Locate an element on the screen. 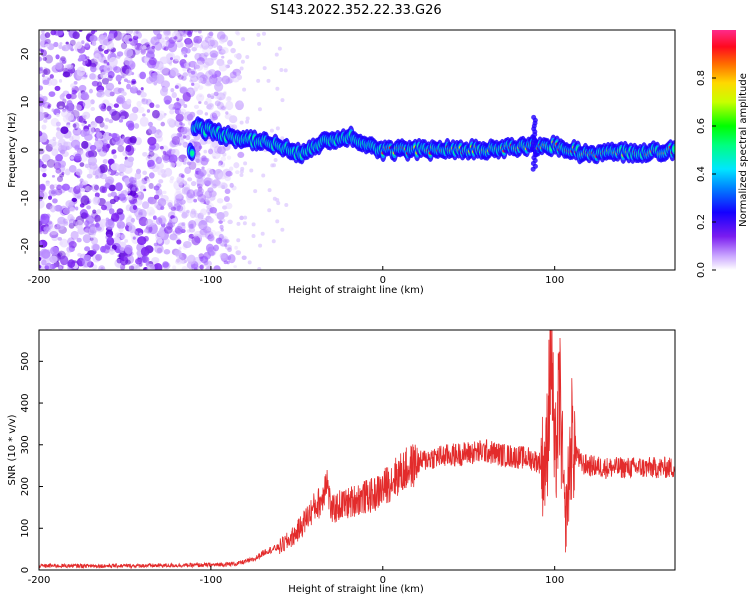 This screenshot has width=750, height=600. colorbar-tick-label: 0.8 is located at coordinates (701, 78).